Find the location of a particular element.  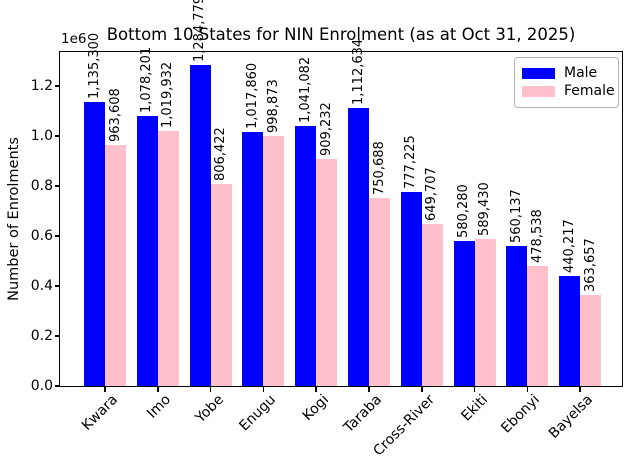

bar-female-taraba is located at coordinates (379, 292).